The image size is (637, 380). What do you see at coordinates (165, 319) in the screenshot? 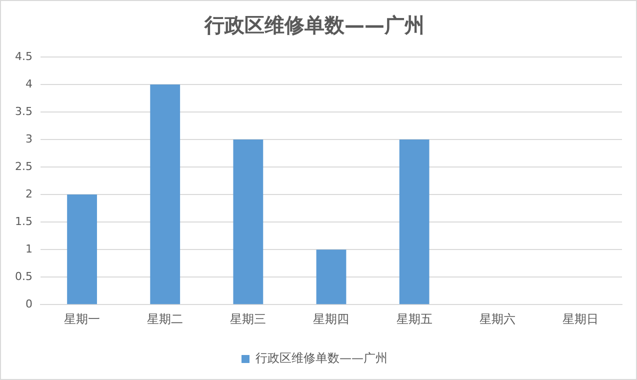
I see `x-tick-label: 星期二` at bounding box center [165, 319].